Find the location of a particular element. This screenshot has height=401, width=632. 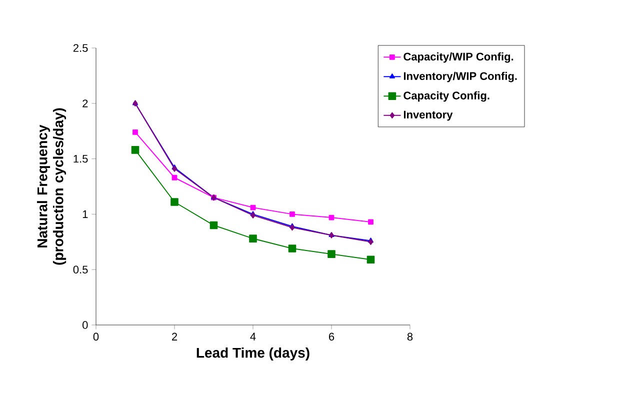

x-tick-label: 8 is located at coordinates (410, 336).